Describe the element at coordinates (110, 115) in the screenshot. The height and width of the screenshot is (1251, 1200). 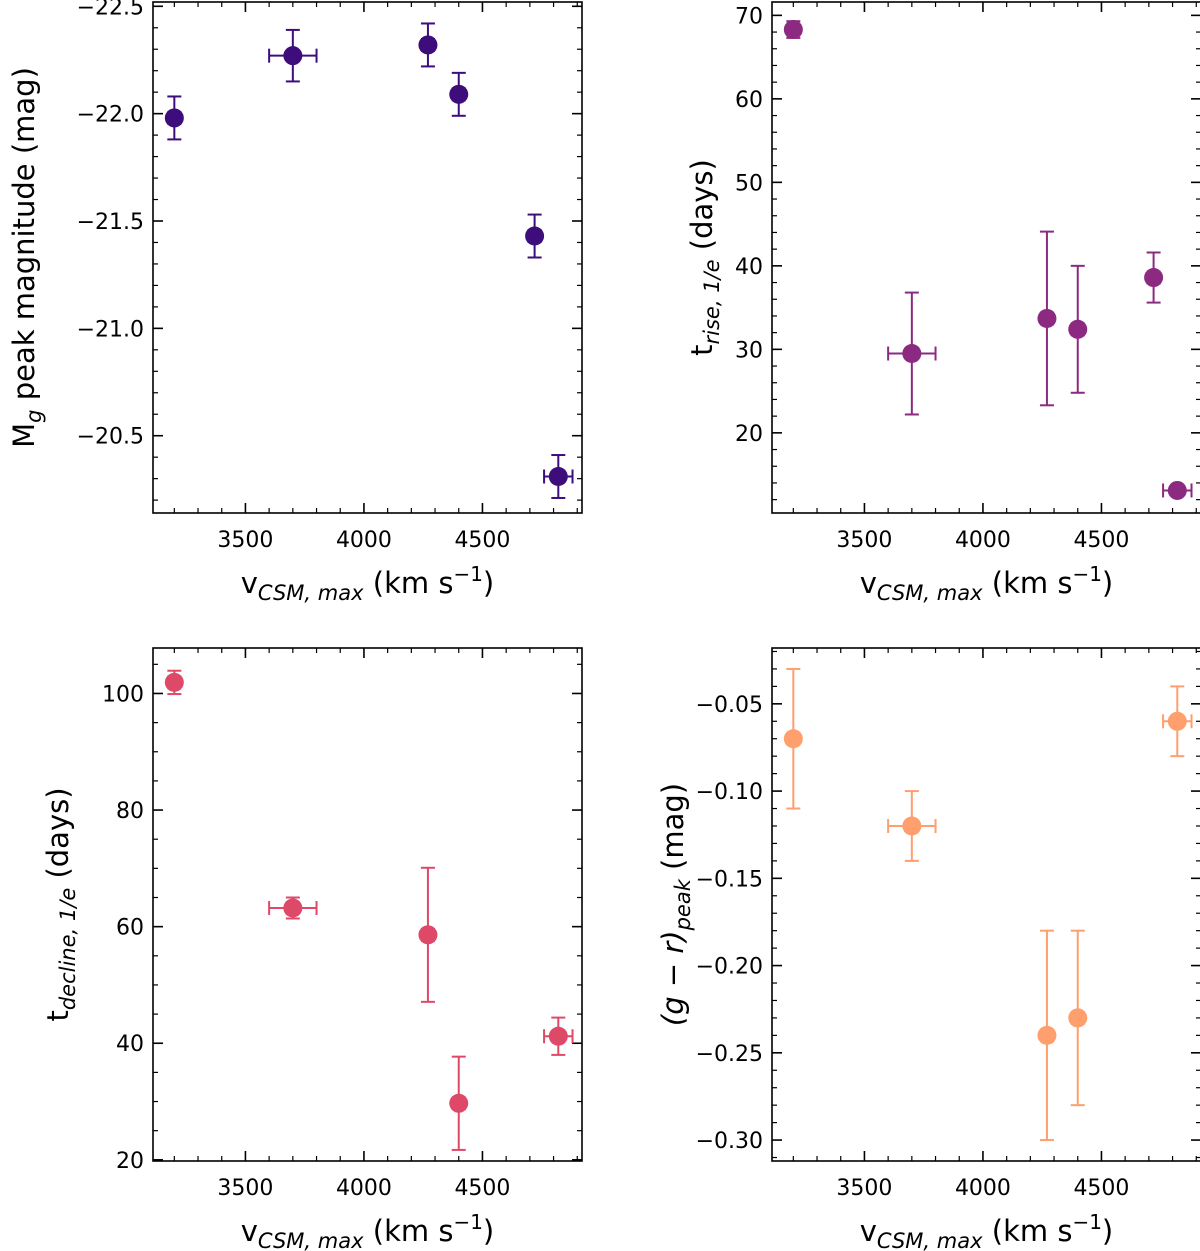
I see `y-tick-label: −22.0` at that location.